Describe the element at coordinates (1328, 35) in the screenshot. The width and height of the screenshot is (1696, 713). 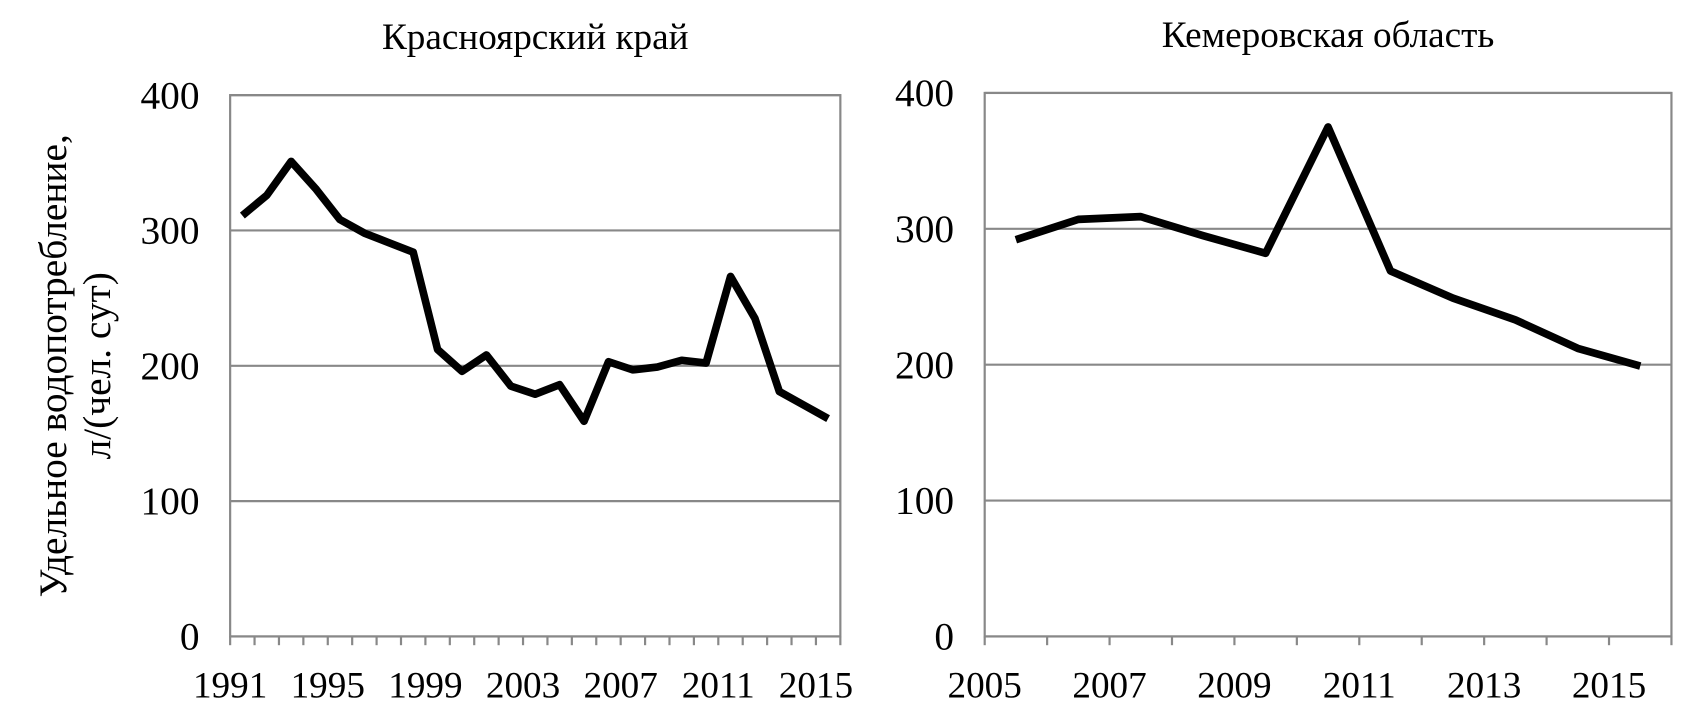
I see `chart-title: Кемеровская область` at that location.